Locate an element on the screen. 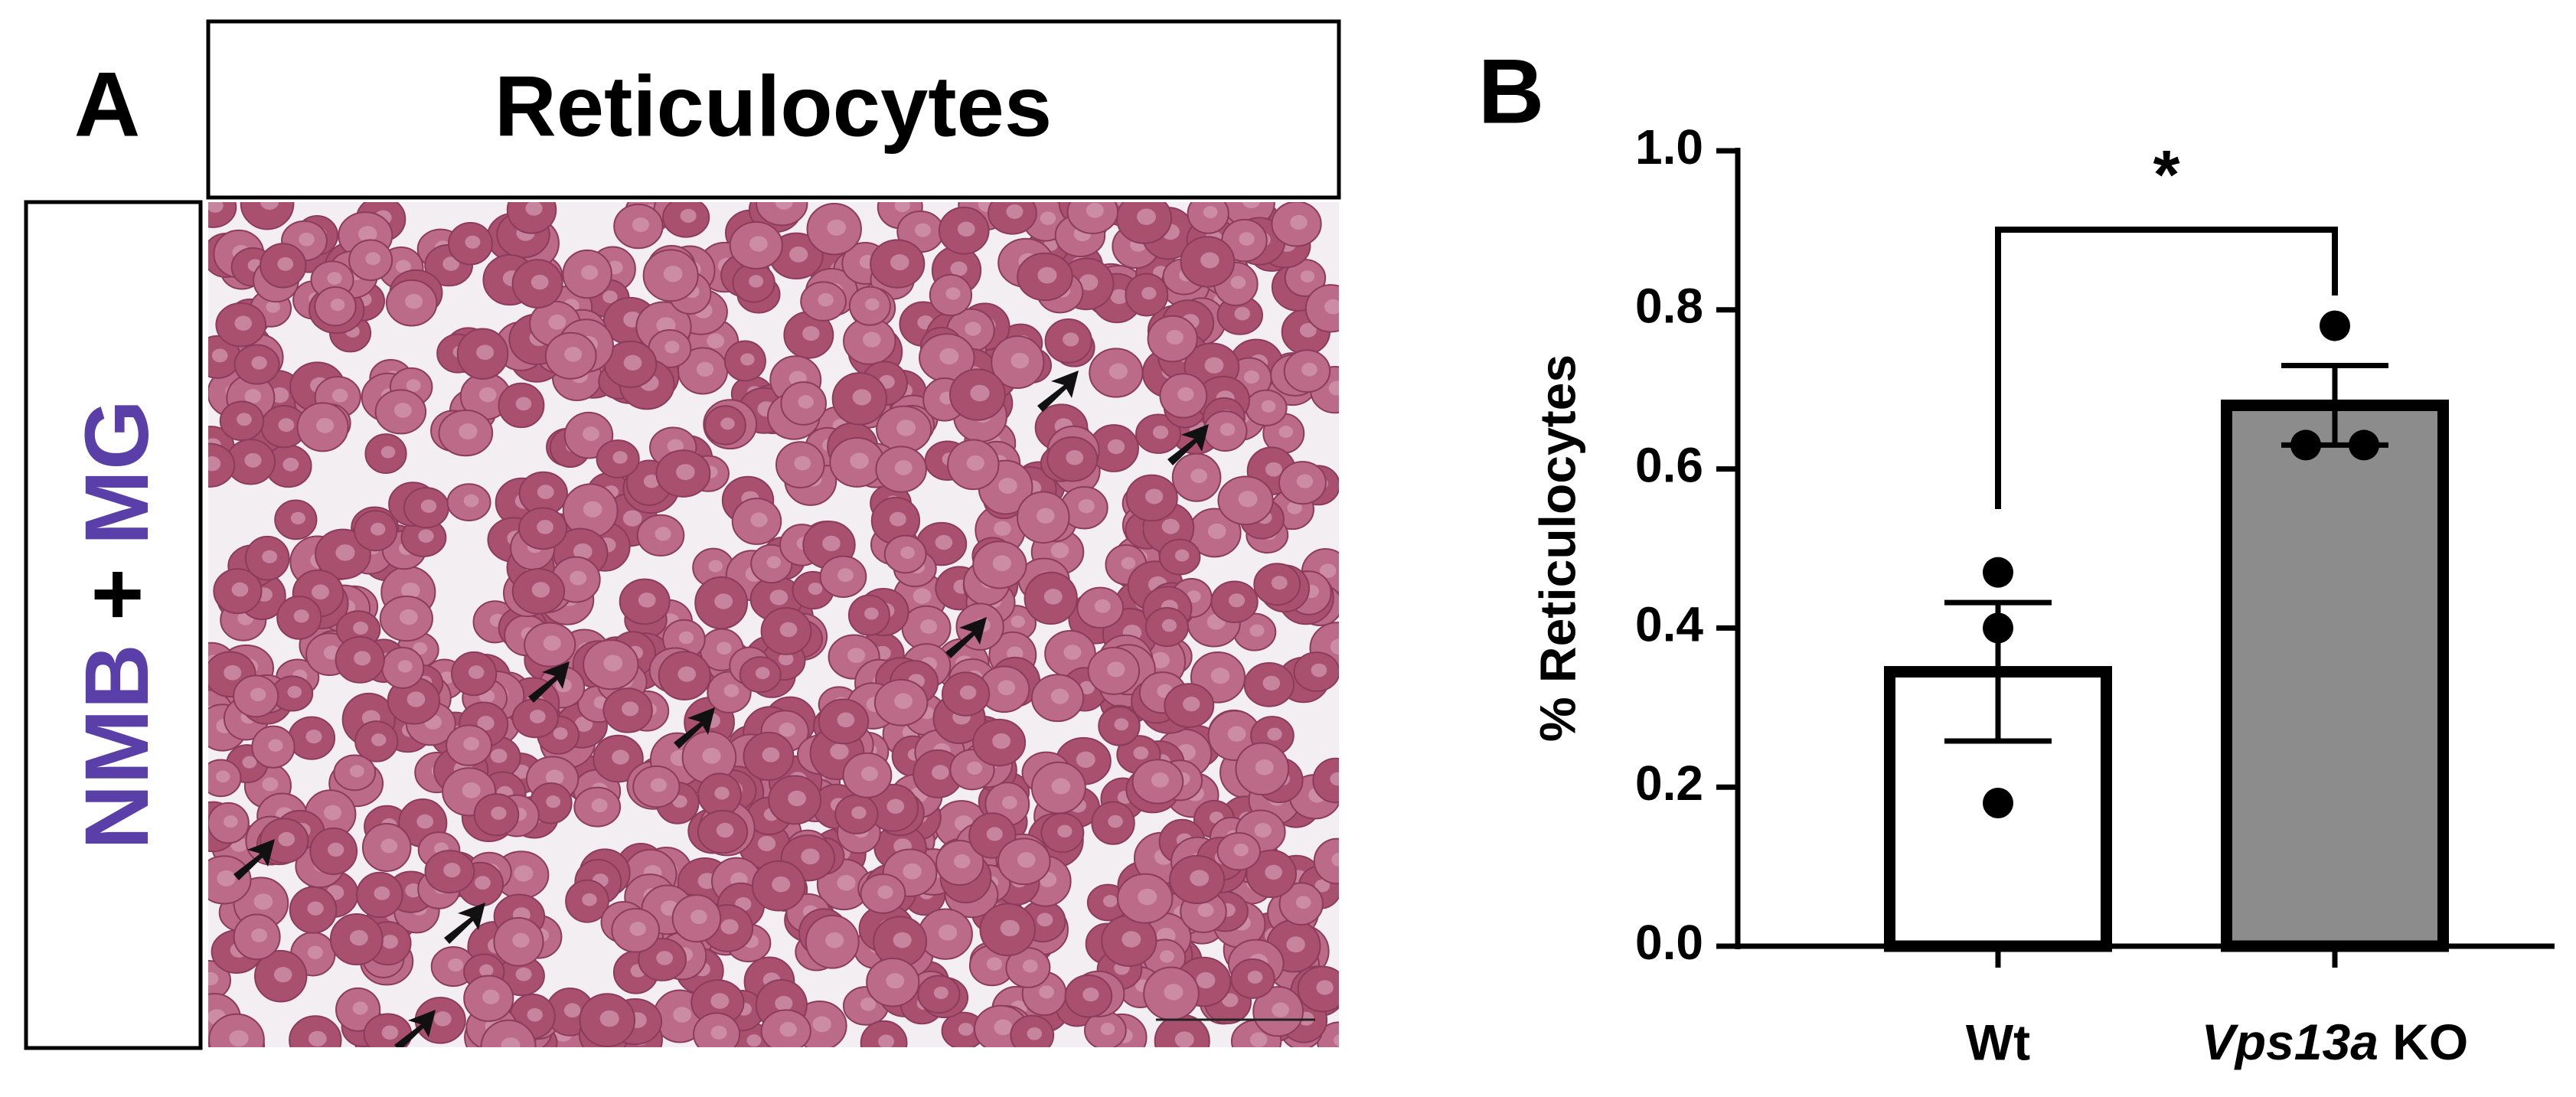 Image resolution: width=2576 pixels, height=1097 pixels. y-tick-label: 0.6 is located at coordinates (1669, 465).